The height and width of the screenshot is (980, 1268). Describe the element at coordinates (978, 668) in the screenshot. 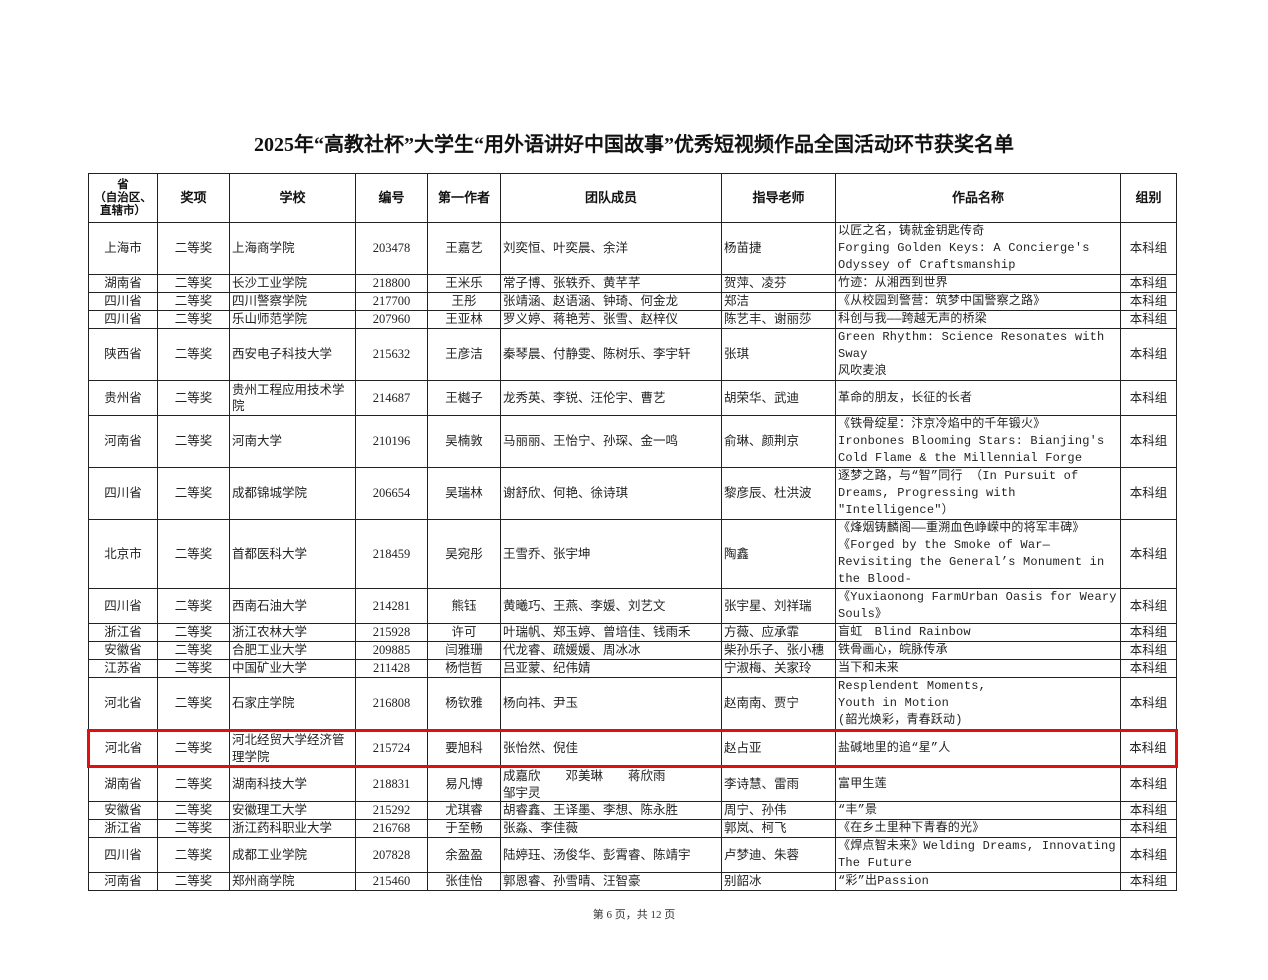

I see `cell-work-title: 当下和未来` at that location.